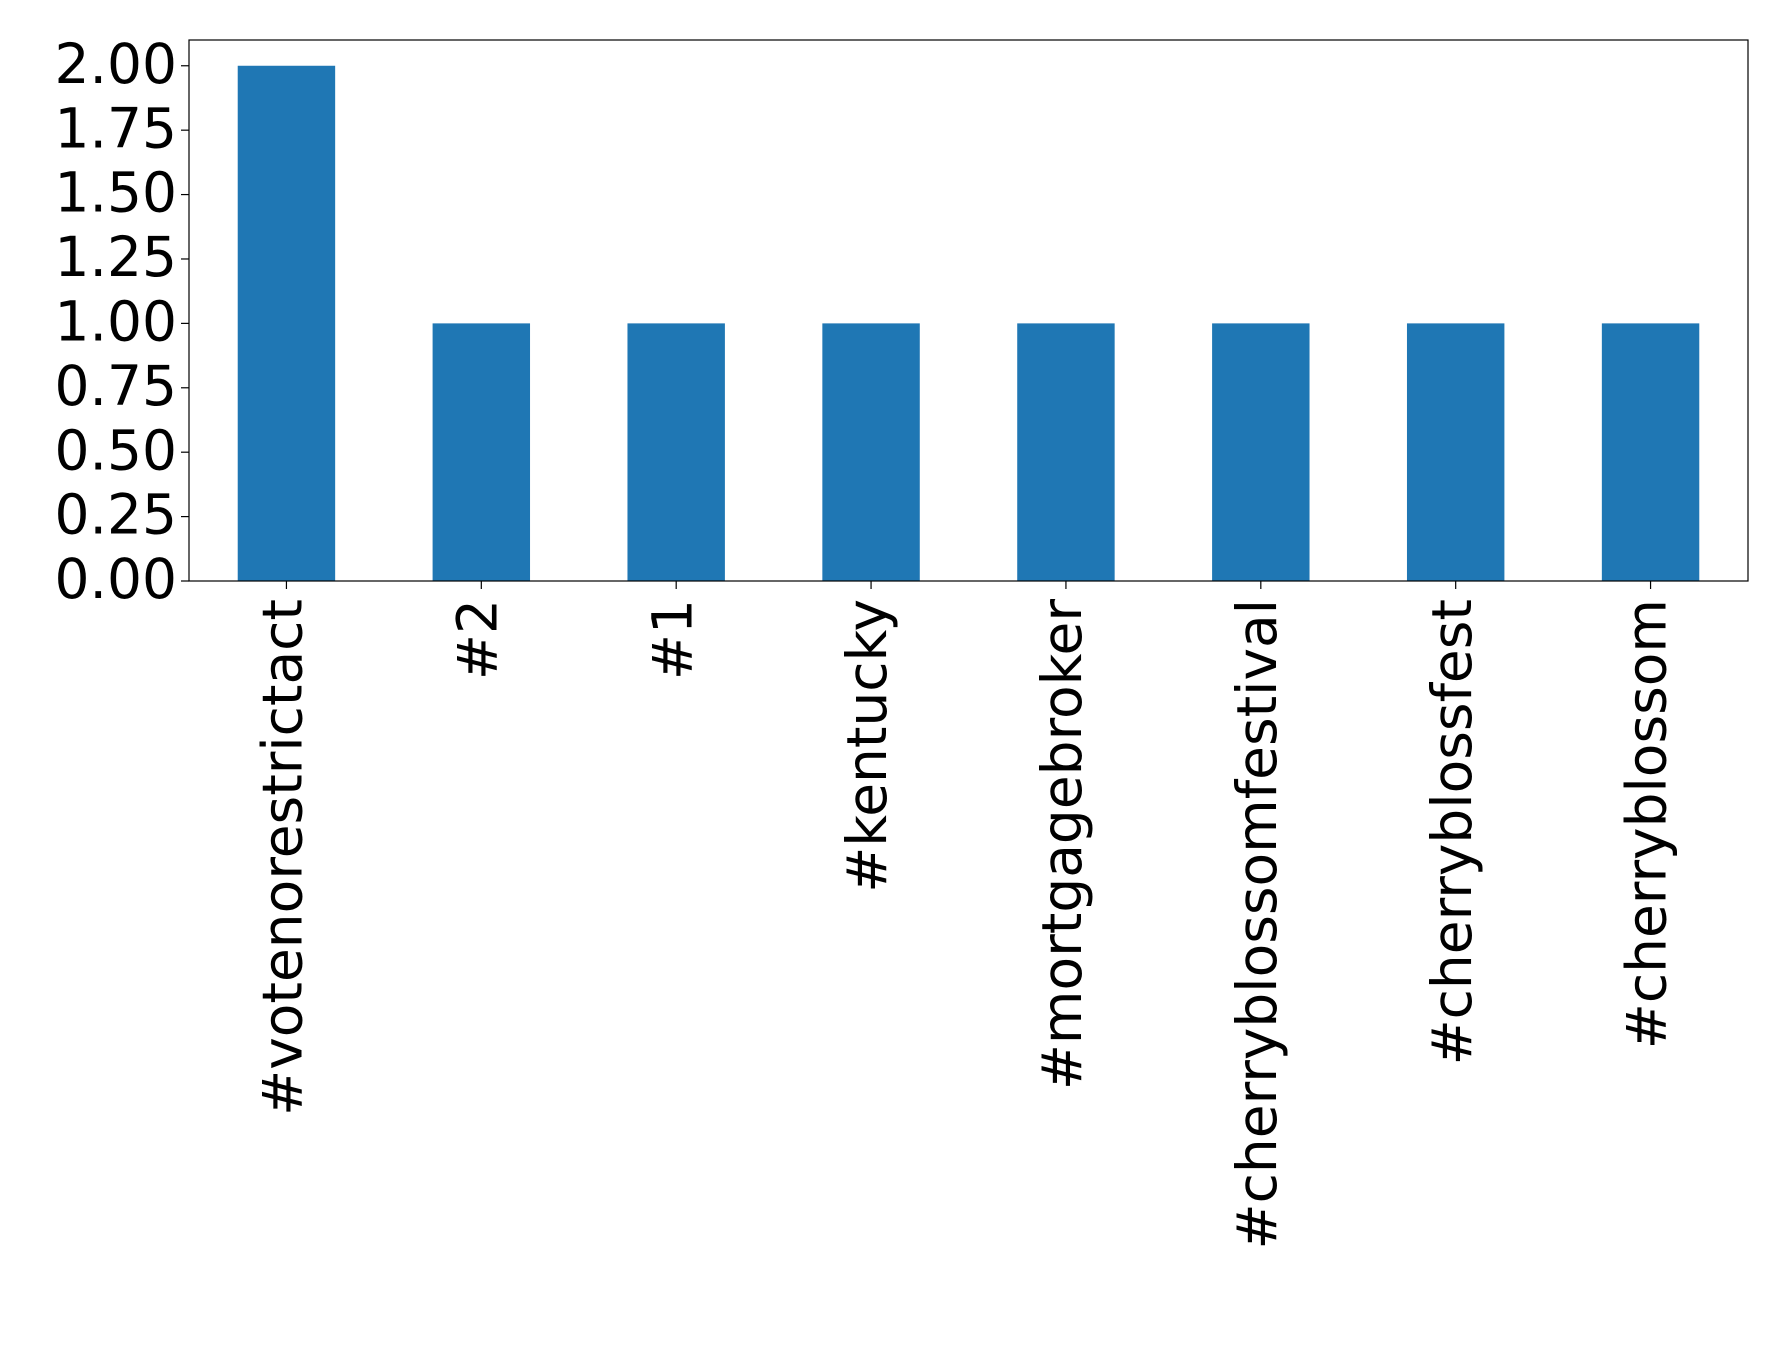 The height and width of the screenshot is (1367, 1778). I want to click on y-tick-label: 1.25, so click(116, 257).